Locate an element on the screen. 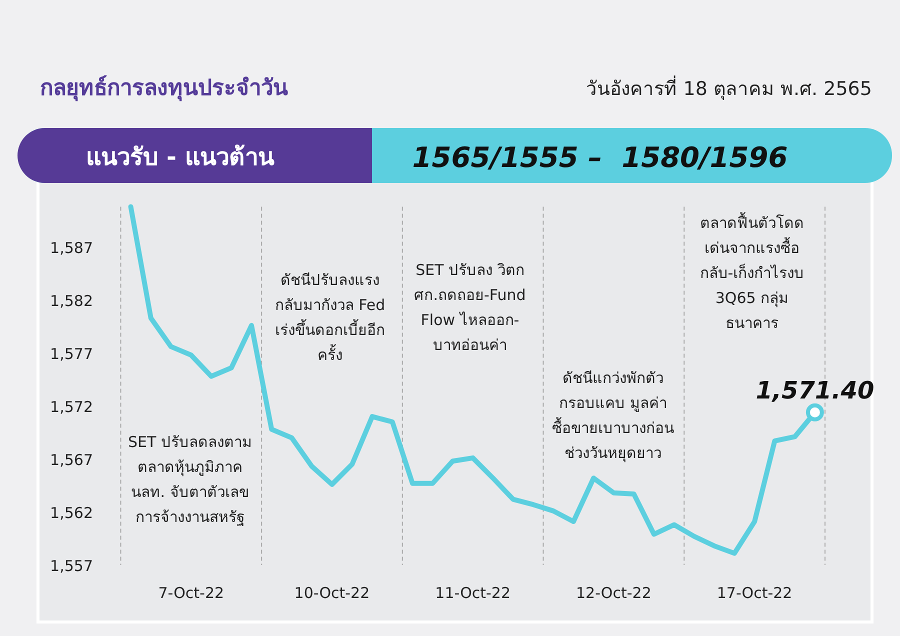 Image resolution: width=900 pixels, height=636 pixels. y-tick-label: 1,562 is located at coordinates (71, 513).